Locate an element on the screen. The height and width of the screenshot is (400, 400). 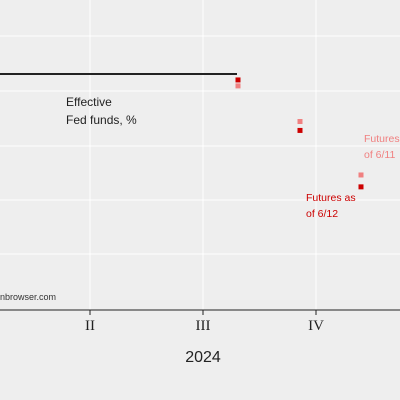
futures-612-label: Futures as of 6/12 is located at coordinates (331, 206).